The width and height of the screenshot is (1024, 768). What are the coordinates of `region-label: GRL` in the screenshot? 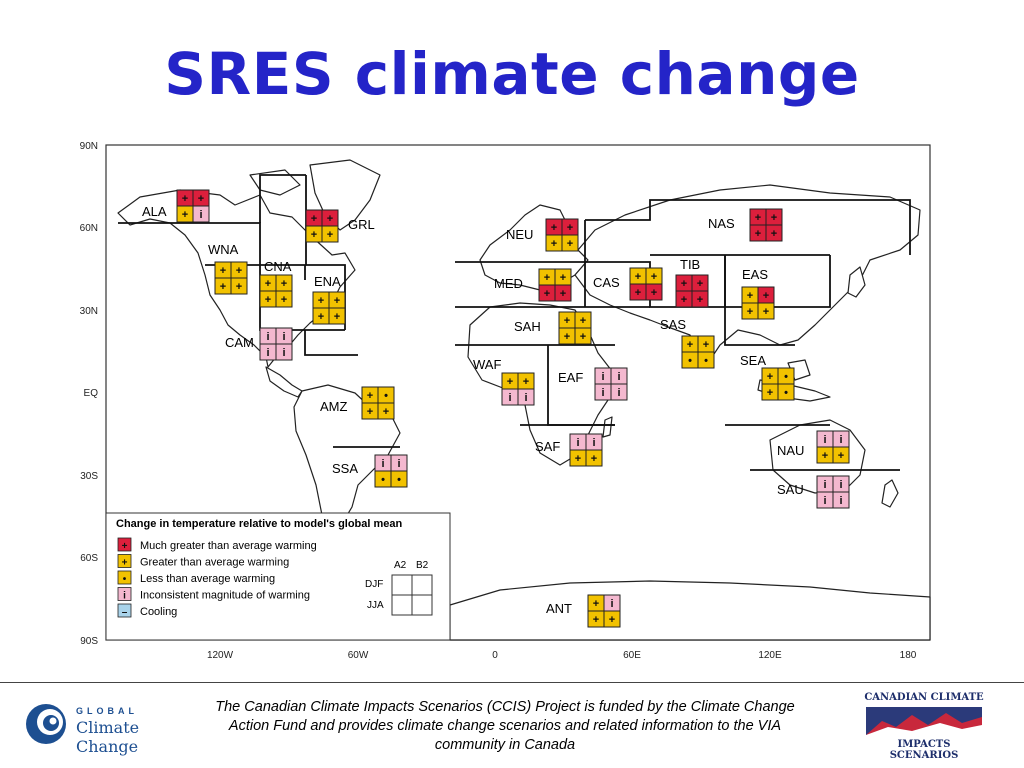 It's located at (361, 224).